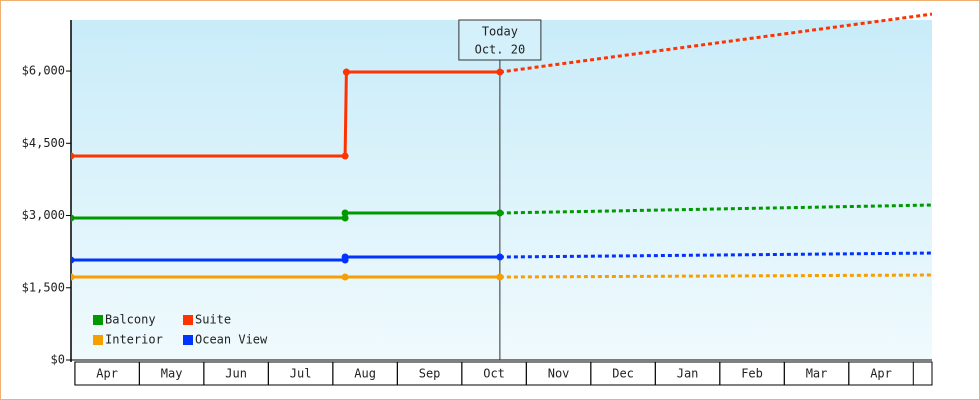 Image resolution: width=980 pixels, height=400 pixels. I want to click on today-box, so click(500, 40).